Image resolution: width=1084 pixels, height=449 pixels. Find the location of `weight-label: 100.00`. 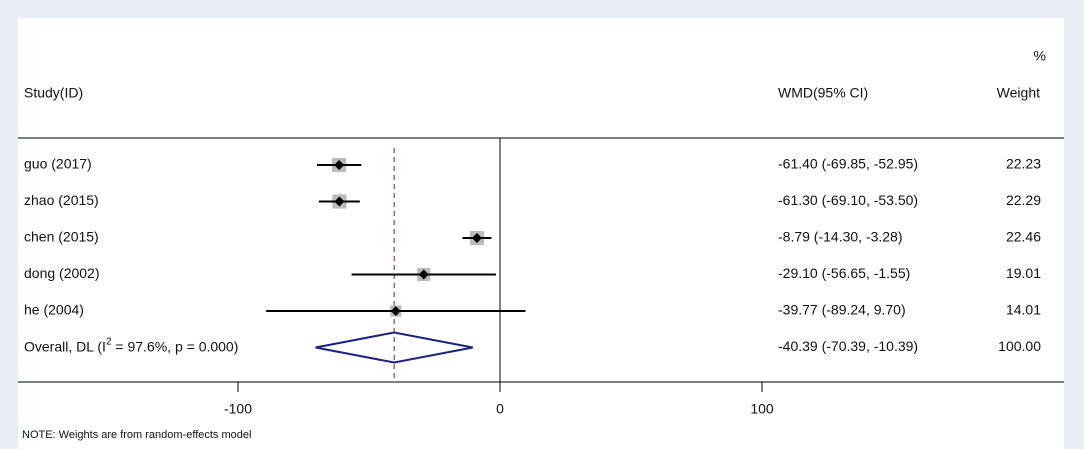

weight-label: 100.00 is located at coordinates (1019, 346).